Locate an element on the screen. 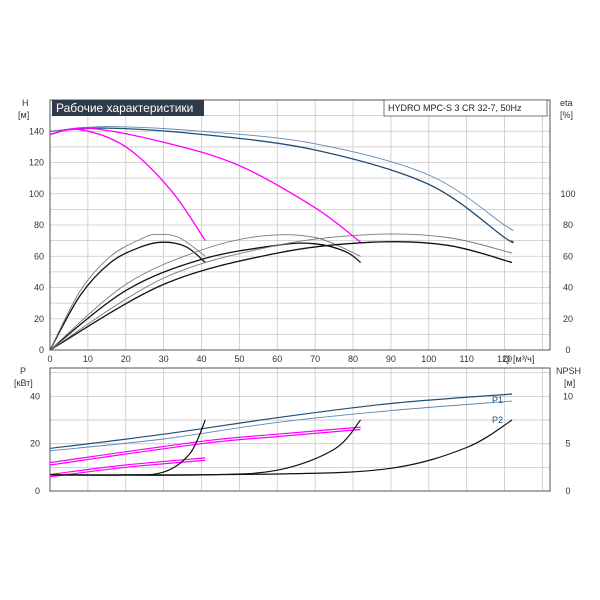 The height and width of the screenshot is (600, 600). upper-left-axis-label: H is located at coordinates (25, 103).